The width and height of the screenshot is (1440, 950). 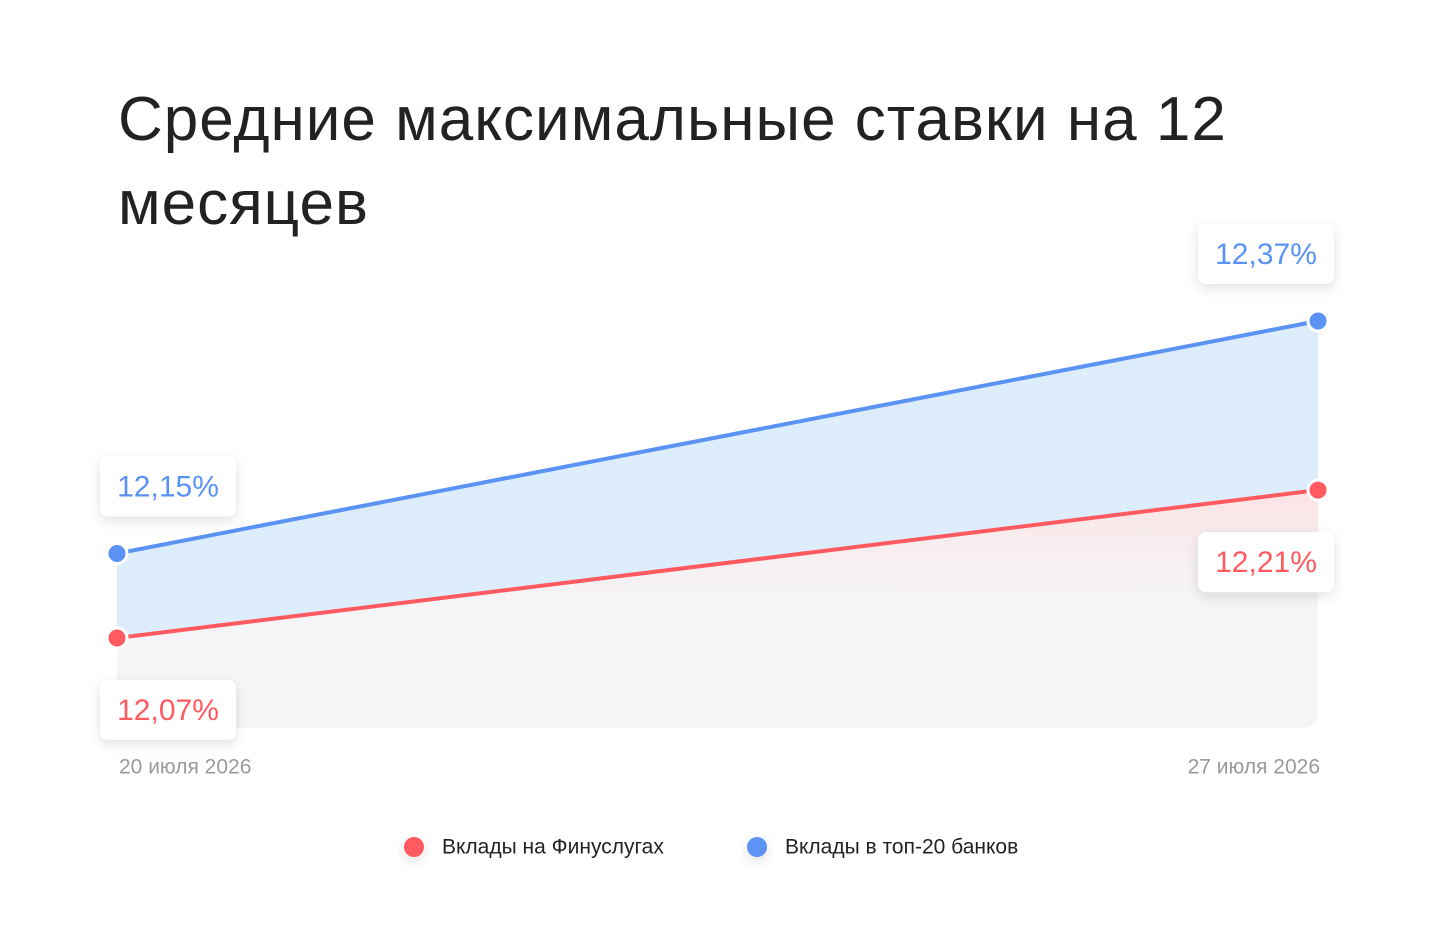 I want to click on value-label-text: 12,15%, so click(x=168, y=486).